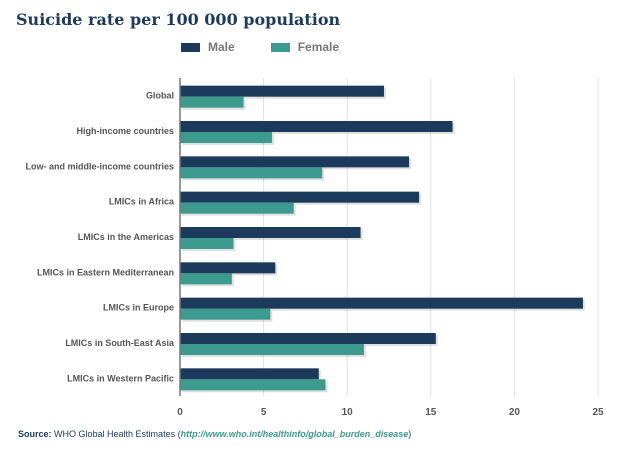  I want to click on legend-label-female: Female, so click(318, 47).